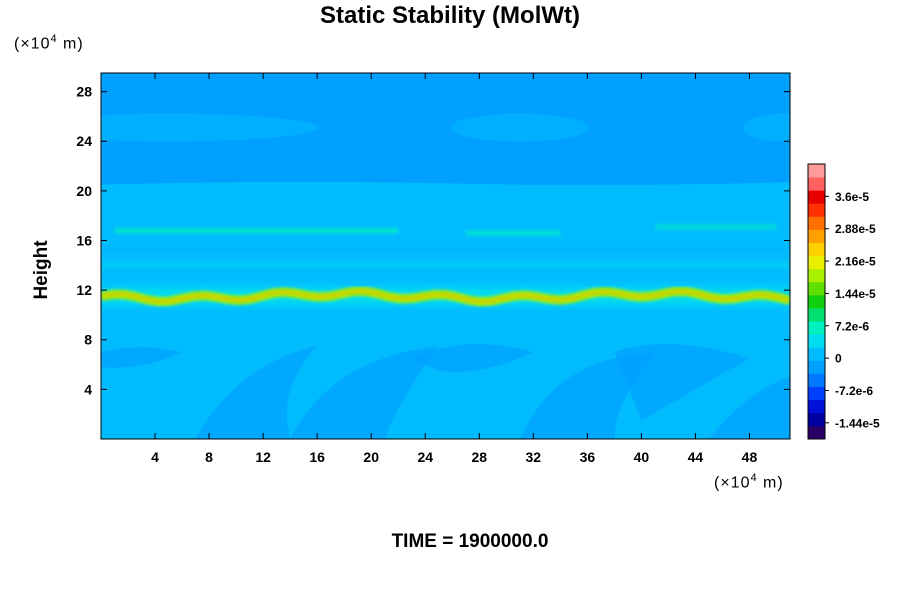 The height and width of the screenshot is (600, 900). What do you see at coordinates (371, 457) in the screenshot?
I see `x-tick-label: 20` at bounding box center [371, 457].